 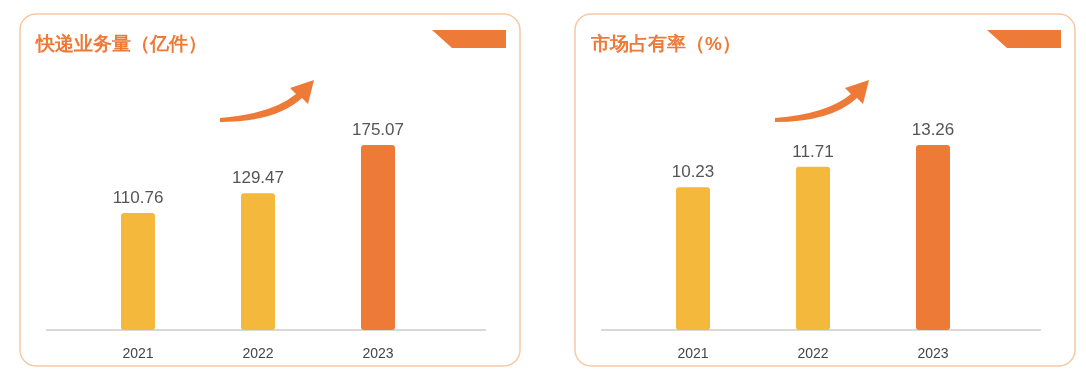 What do you see at coordinates (813, 151) in the screenshot?
I see `data-label: 11.71` at bounding box center [813, 151].